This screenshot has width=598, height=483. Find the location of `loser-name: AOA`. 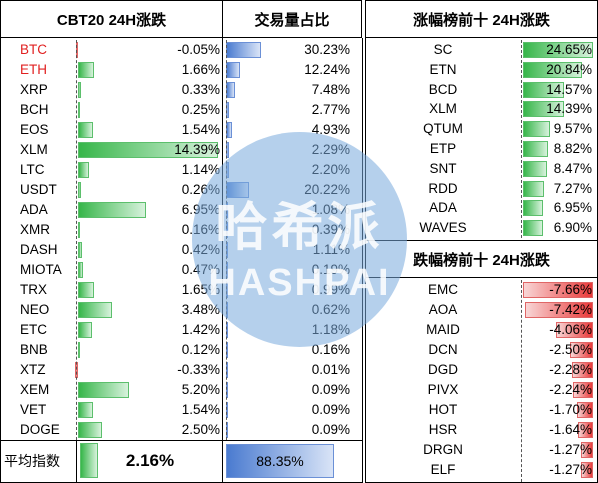

loser-name: AOA is located at coordinates (443, 309).